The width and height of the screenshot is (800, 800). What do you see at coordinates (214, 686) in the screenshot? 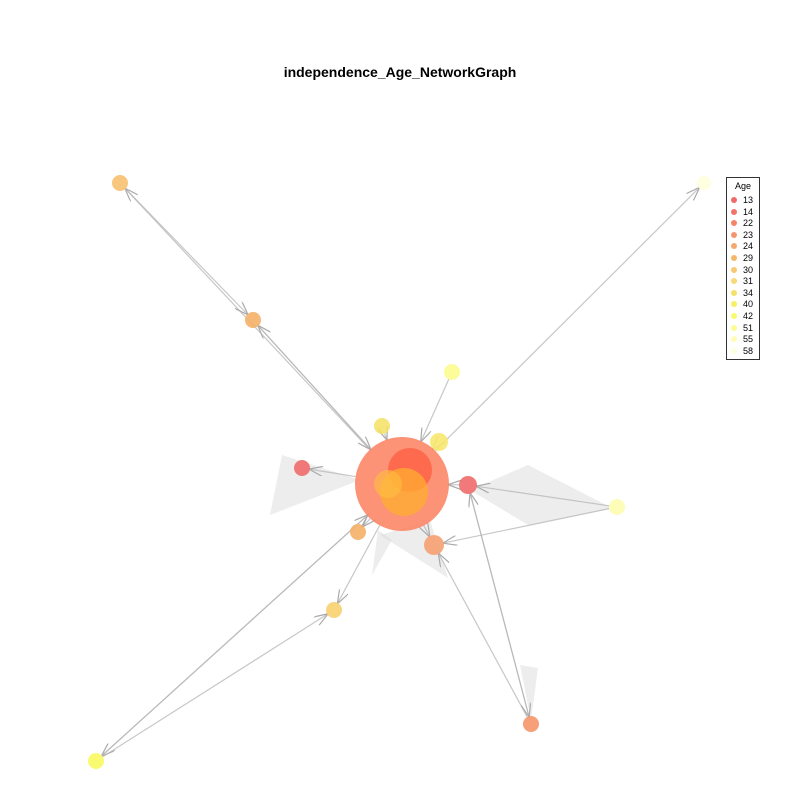
I see `edge-n-bottom-left-to-n-lower-mid` at bounding box center [214, 686].